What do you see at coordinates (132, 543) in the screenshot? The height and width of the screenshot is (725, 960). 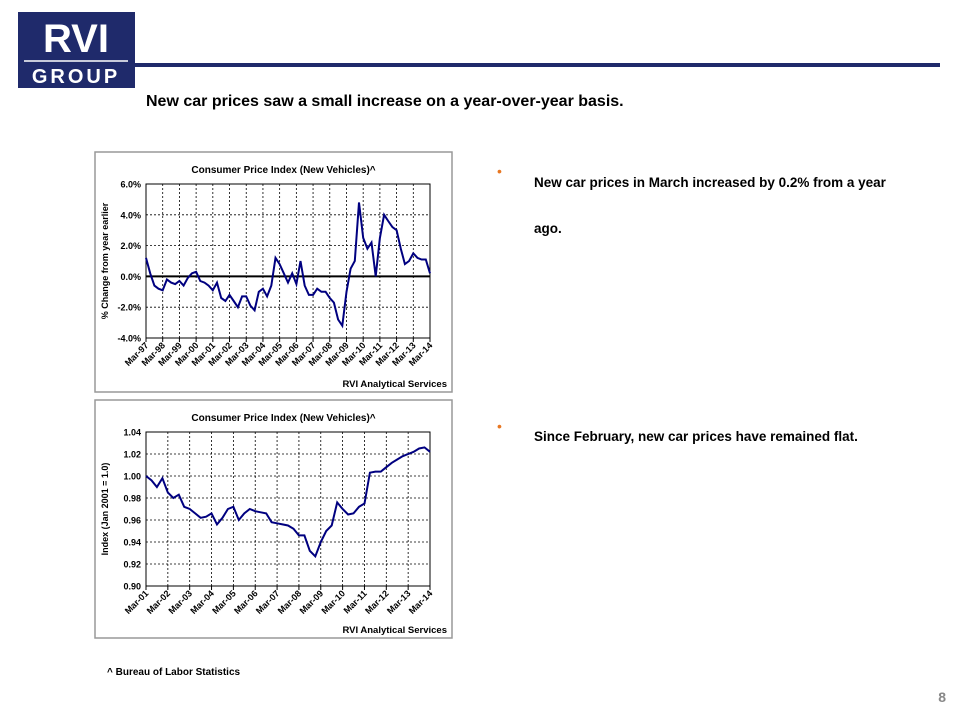 I see `y-tick-label: 0.94` at bounding box center [132, 543].